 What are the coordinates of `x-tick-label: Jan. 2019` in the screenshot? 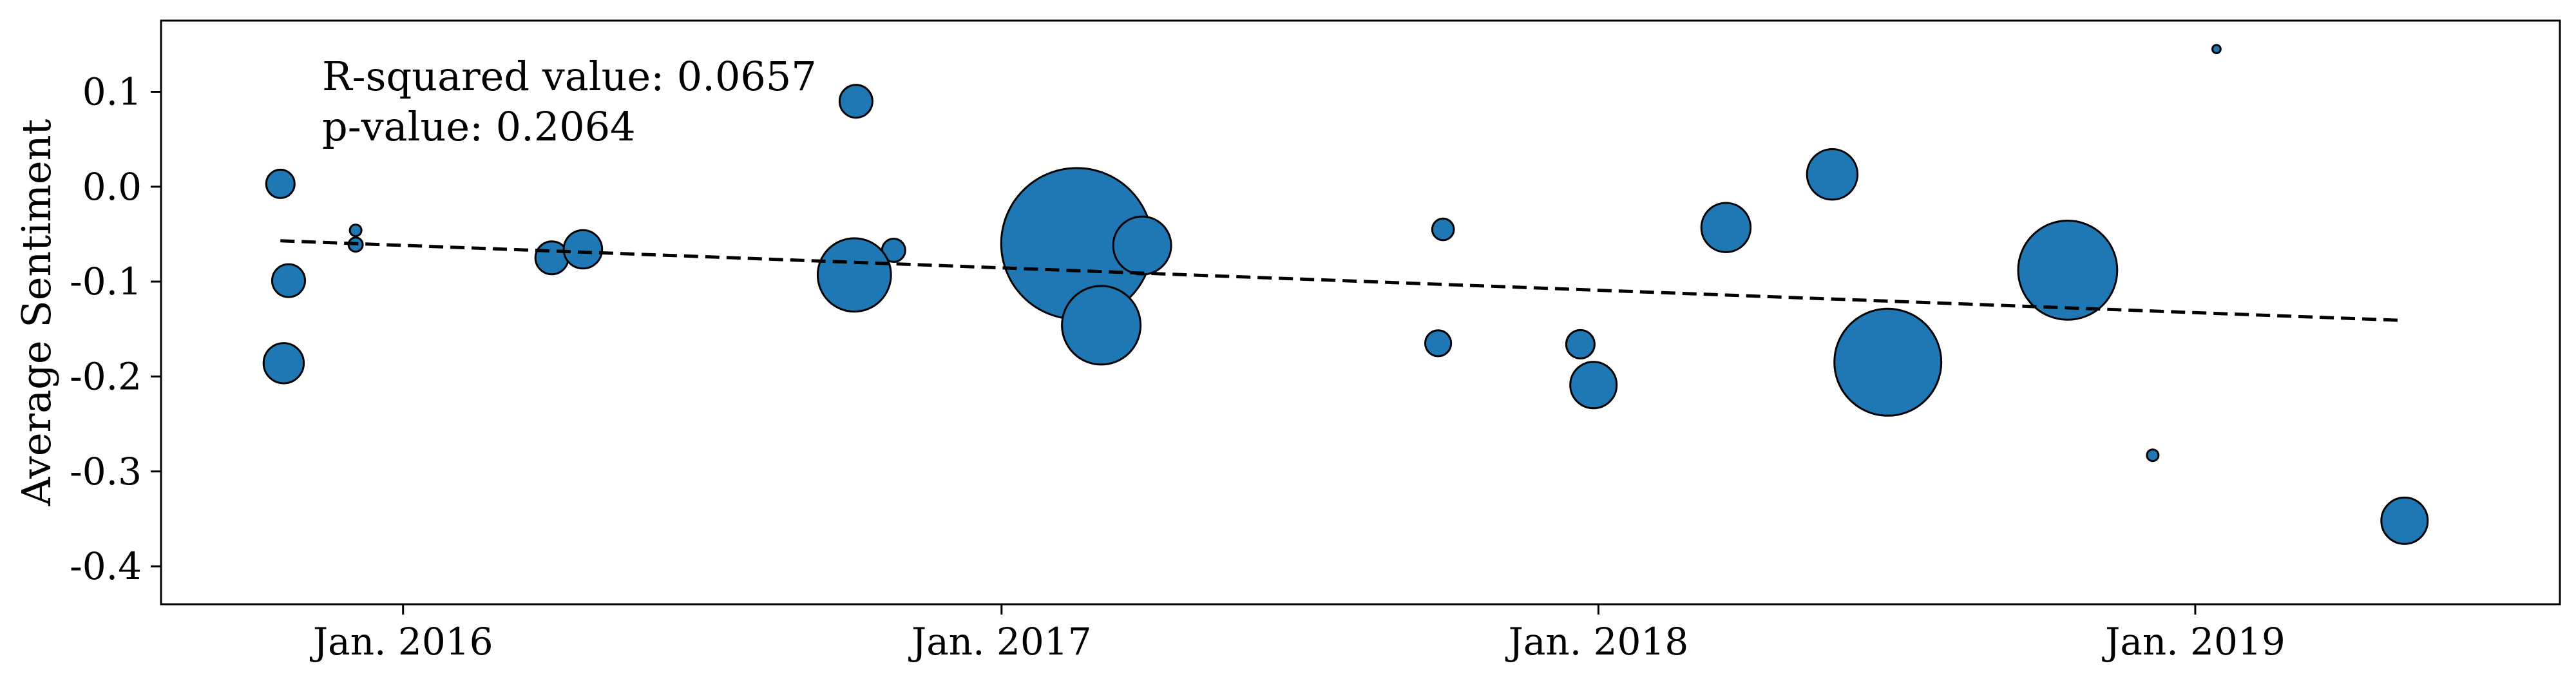 It's located at (2193, 642).